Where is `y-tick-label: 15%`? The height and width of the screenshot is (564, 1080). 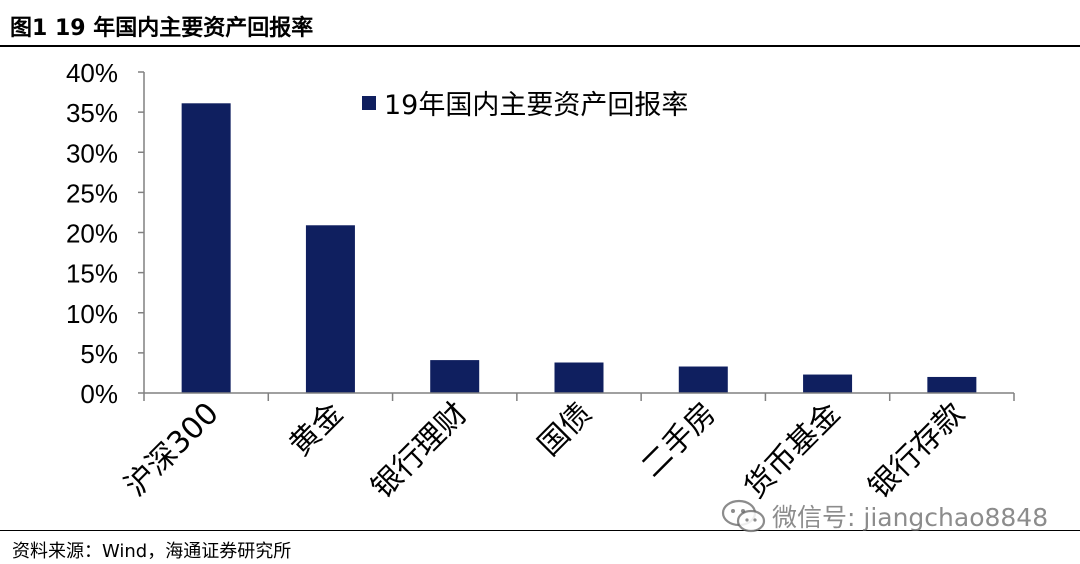
y-tick-label: 15% is located at coordinates (92, 274).